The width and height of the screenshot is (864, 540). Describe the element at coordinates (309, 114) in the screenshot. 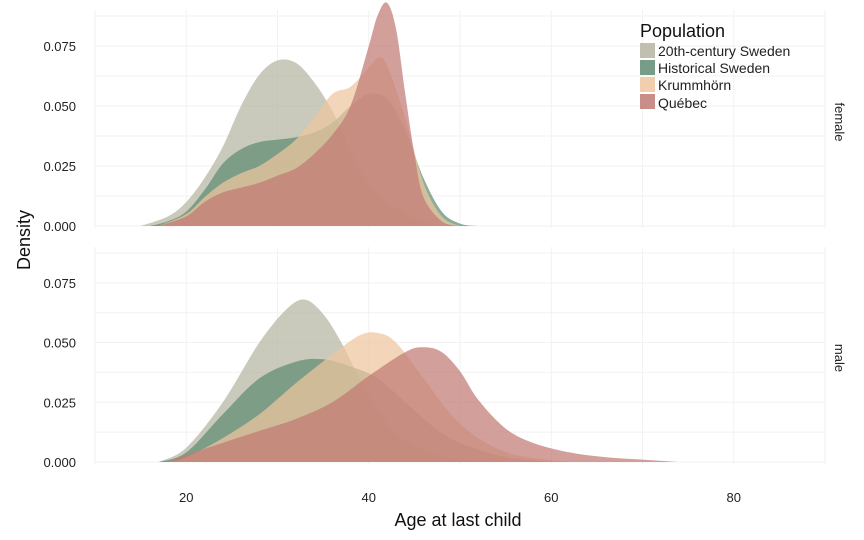

I see `density-area-female-qu-bec` at that location.